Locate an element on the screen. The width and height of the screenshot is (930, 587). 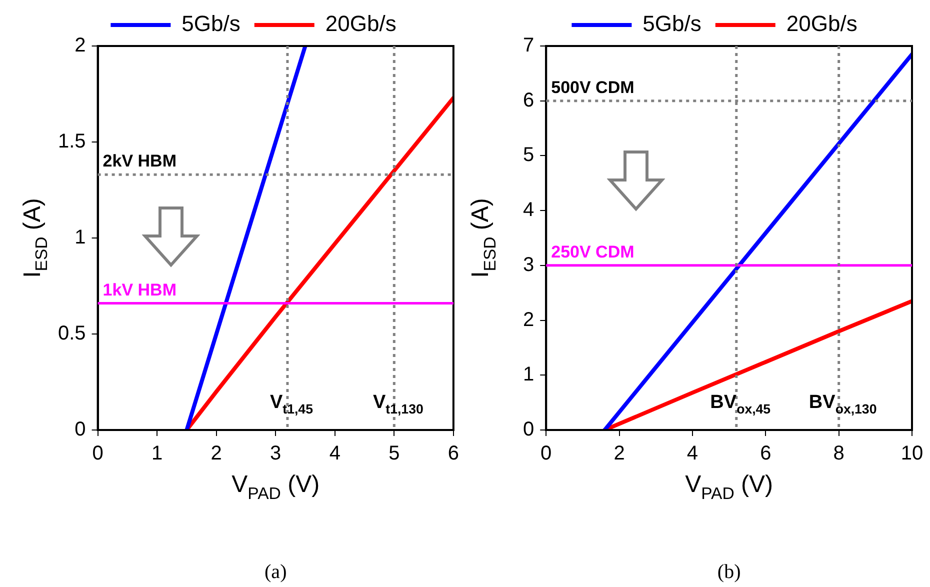
y-tick-label: 3 is located at coordinates (528, 265).